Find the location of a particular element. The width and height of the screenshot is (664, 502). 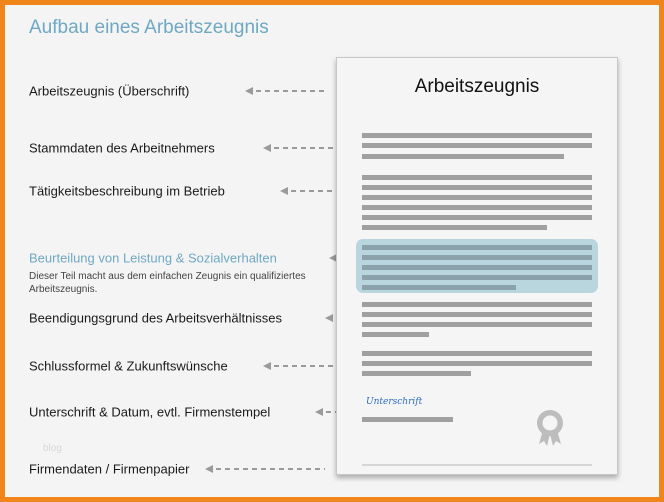

document-title: Arbeitszeugnis is located at coordinates (477, 86).